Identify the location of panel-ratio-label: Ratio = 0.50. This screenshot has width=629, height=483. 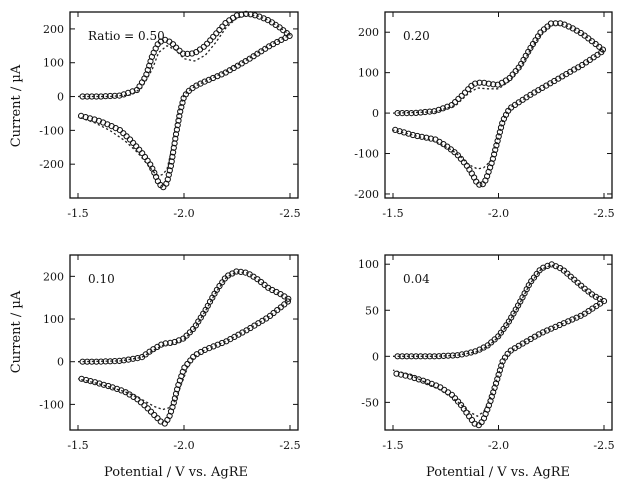
(126, 36).